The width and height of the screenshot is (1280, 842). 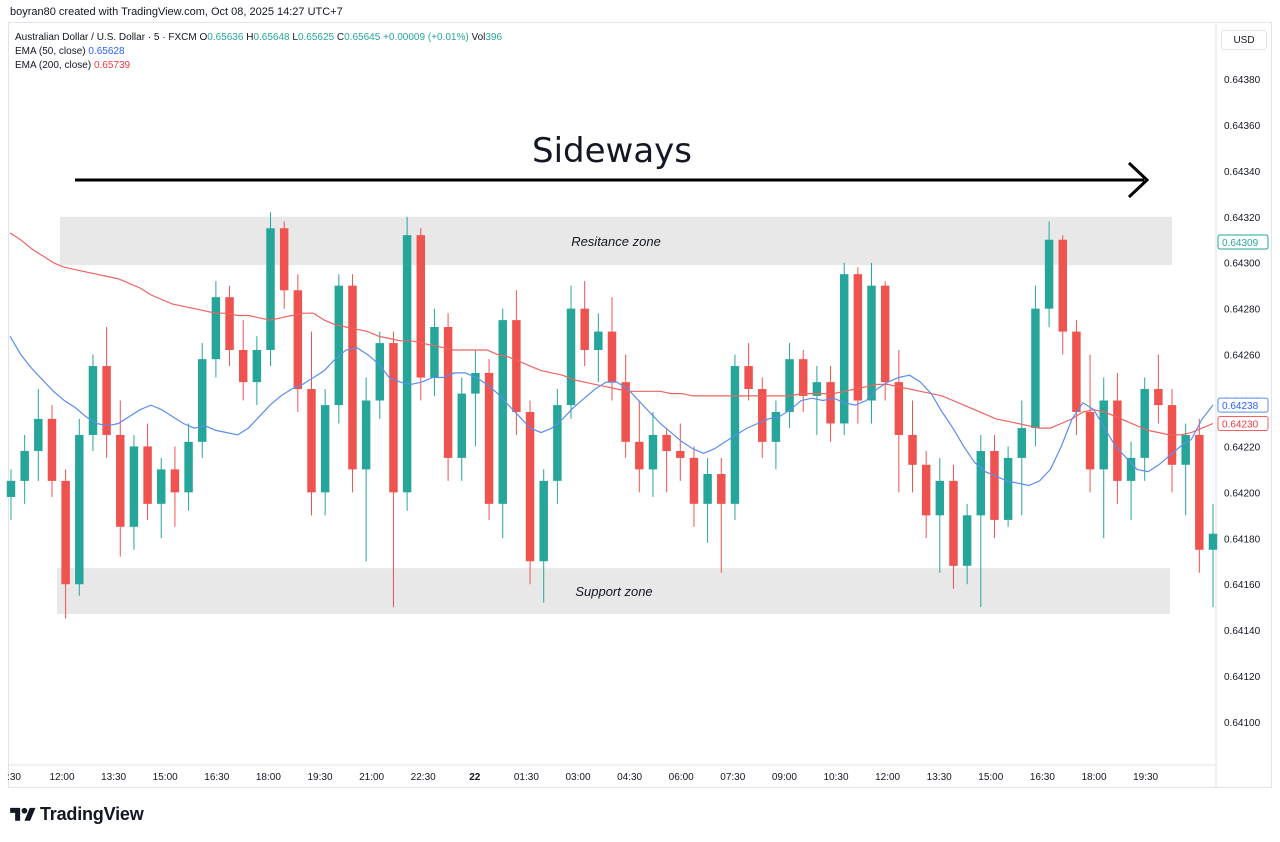 What do you see at coordinates (23, 814) in the screenshot?
I see `tradingview-logo-icon` at bounding box center [23, 814].